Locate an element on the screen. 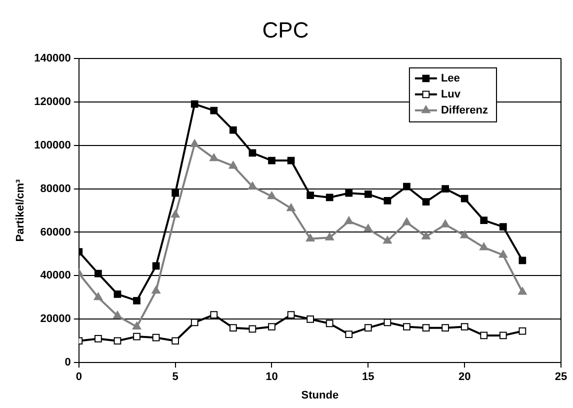  x-tick-label: 10 is located at coordinates (272, 377).